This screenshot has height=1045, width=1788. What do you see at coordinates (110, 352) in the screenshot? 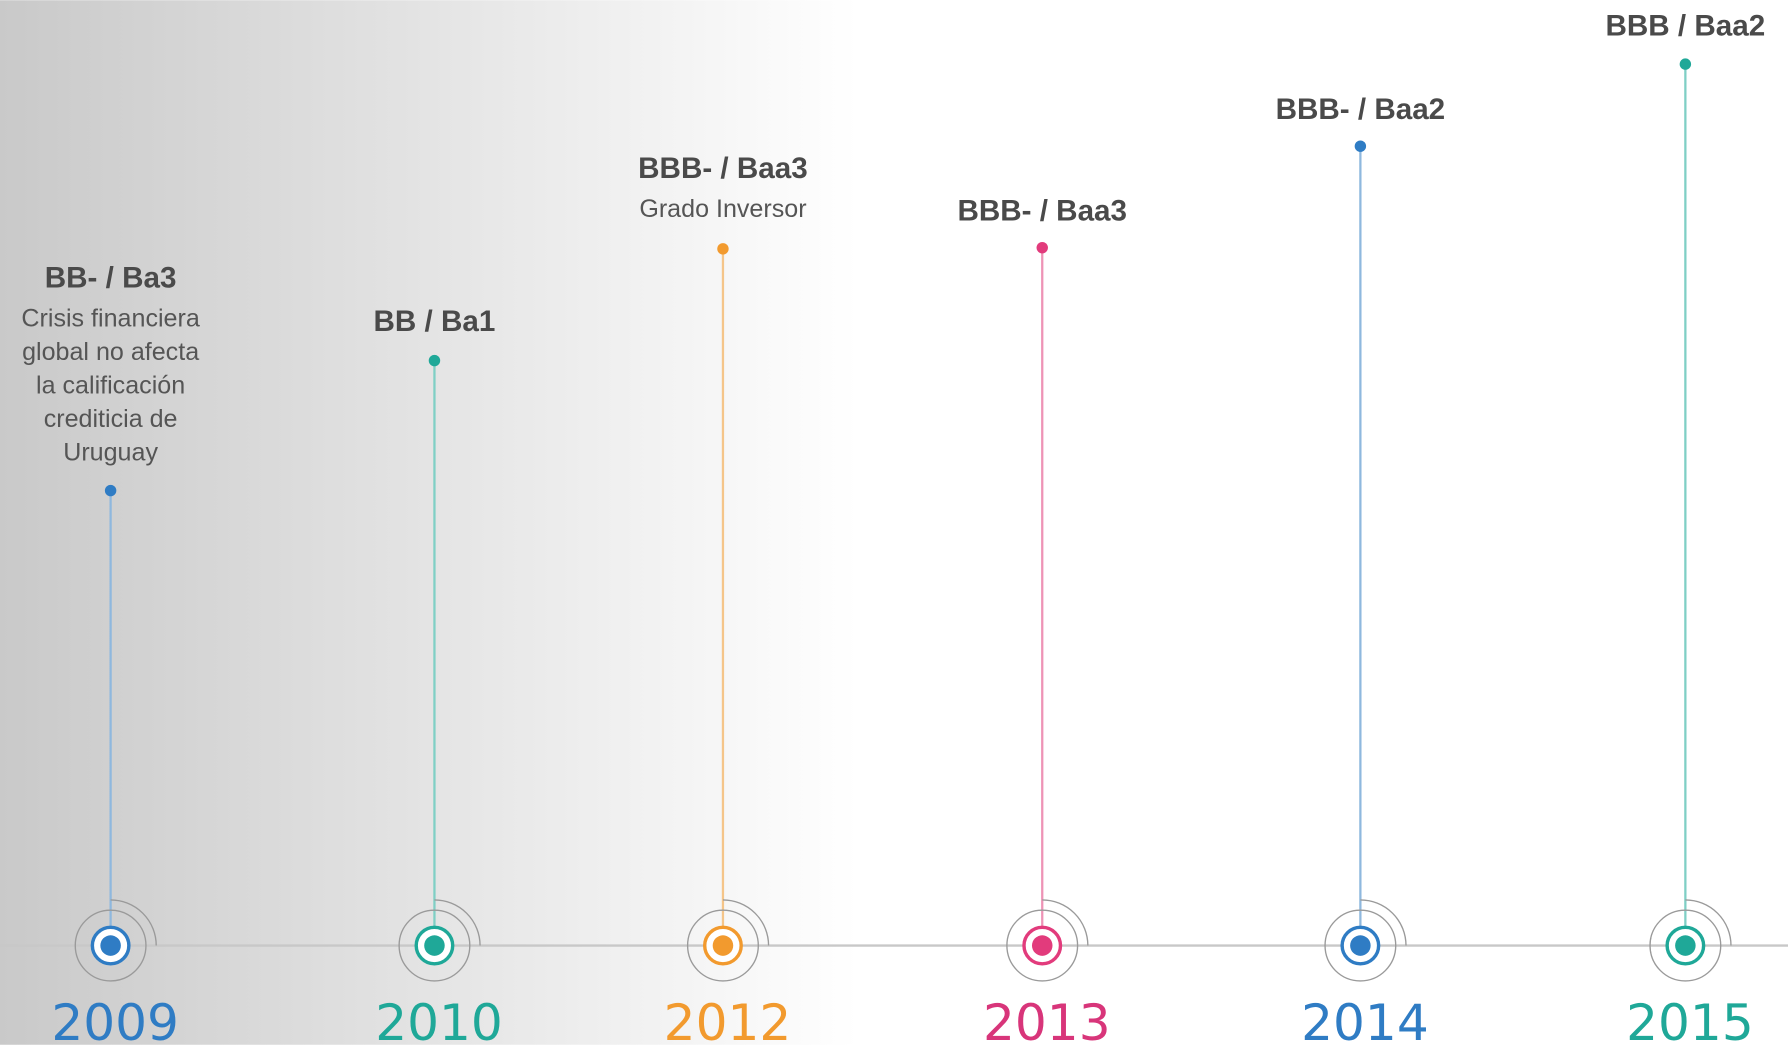
I see `note-line: global no afecta` at bounding box center [110, 352].